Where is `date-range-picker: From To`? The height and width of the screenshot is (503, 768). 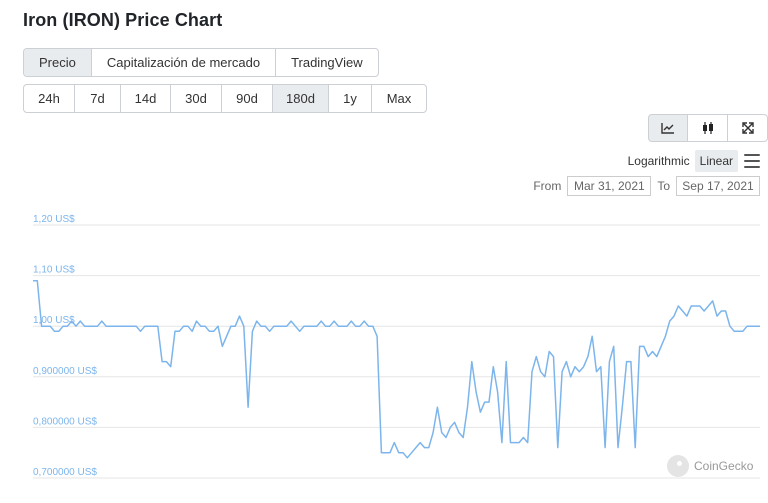 date-range-picker: From To is located at coordinates (643, 186).